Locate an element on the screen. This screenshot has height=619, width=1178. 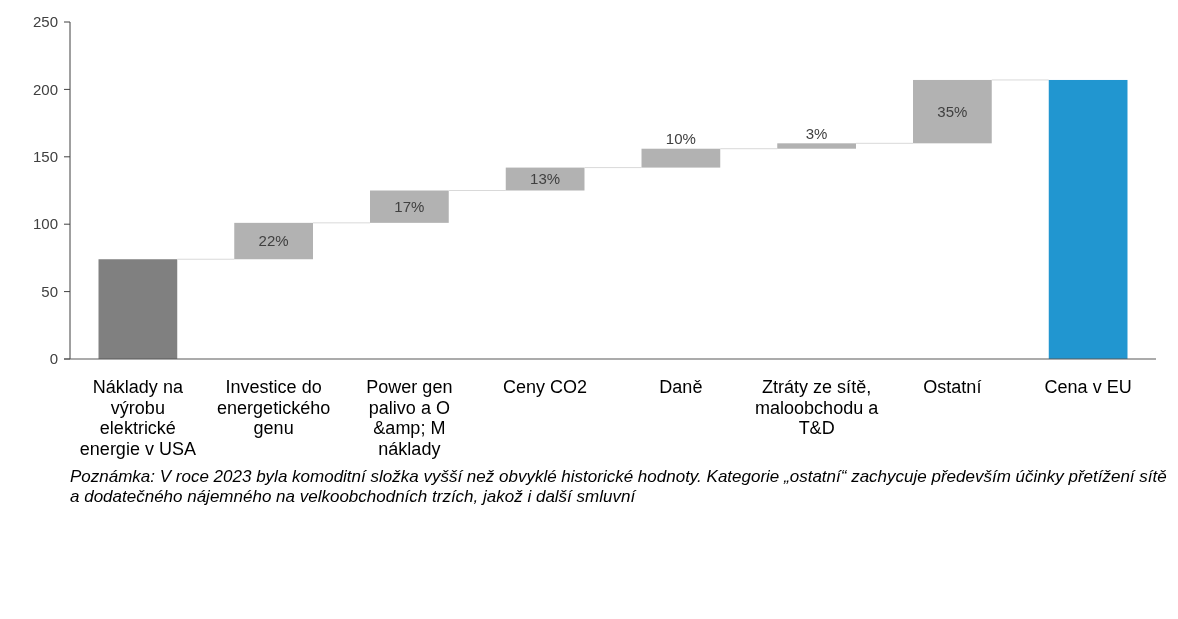
y-tick-label: 100 is located at coordinates (45, 224).